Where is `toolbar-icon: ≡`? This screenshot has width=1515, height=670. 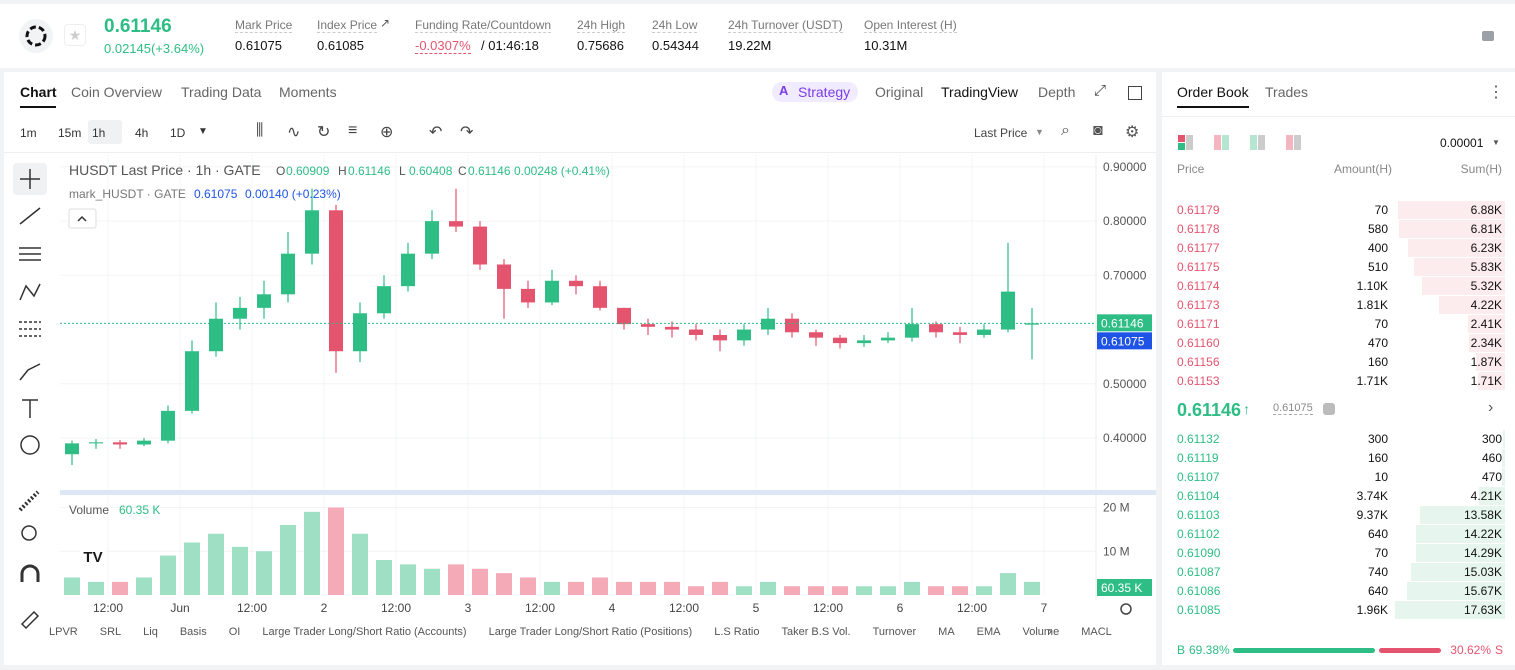
toolbar-icon: ≡ is located at coordinates (353, 130).